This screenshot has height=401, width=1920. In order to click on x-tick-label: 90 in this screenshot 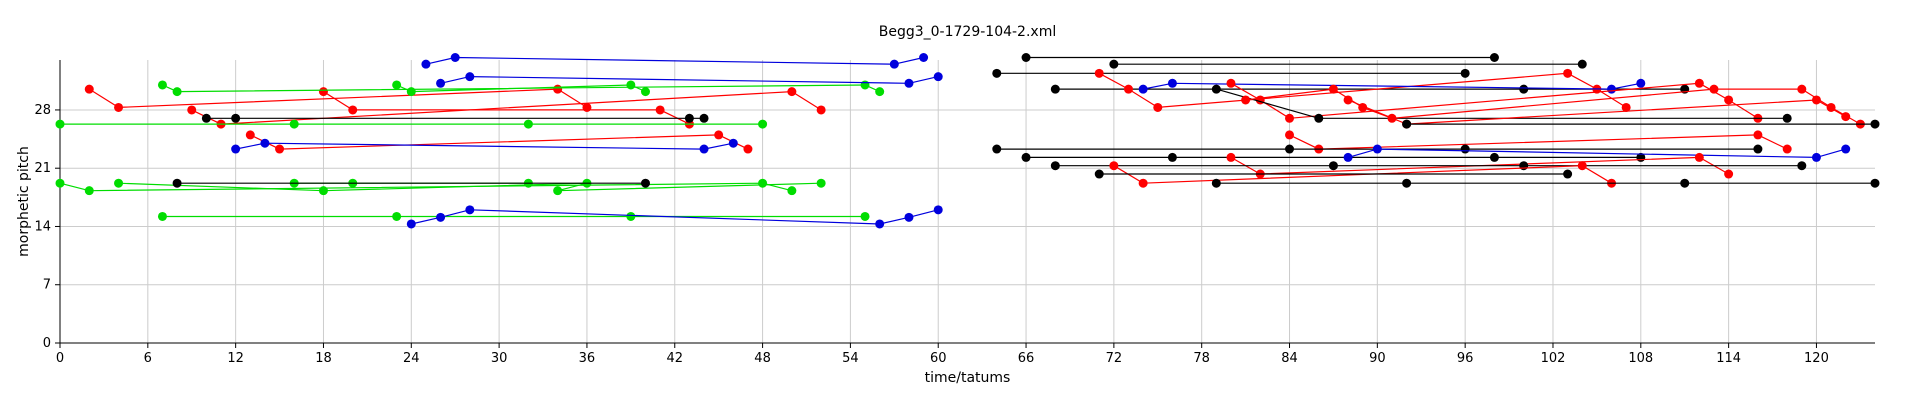, I will do `click(1377, 358)`.